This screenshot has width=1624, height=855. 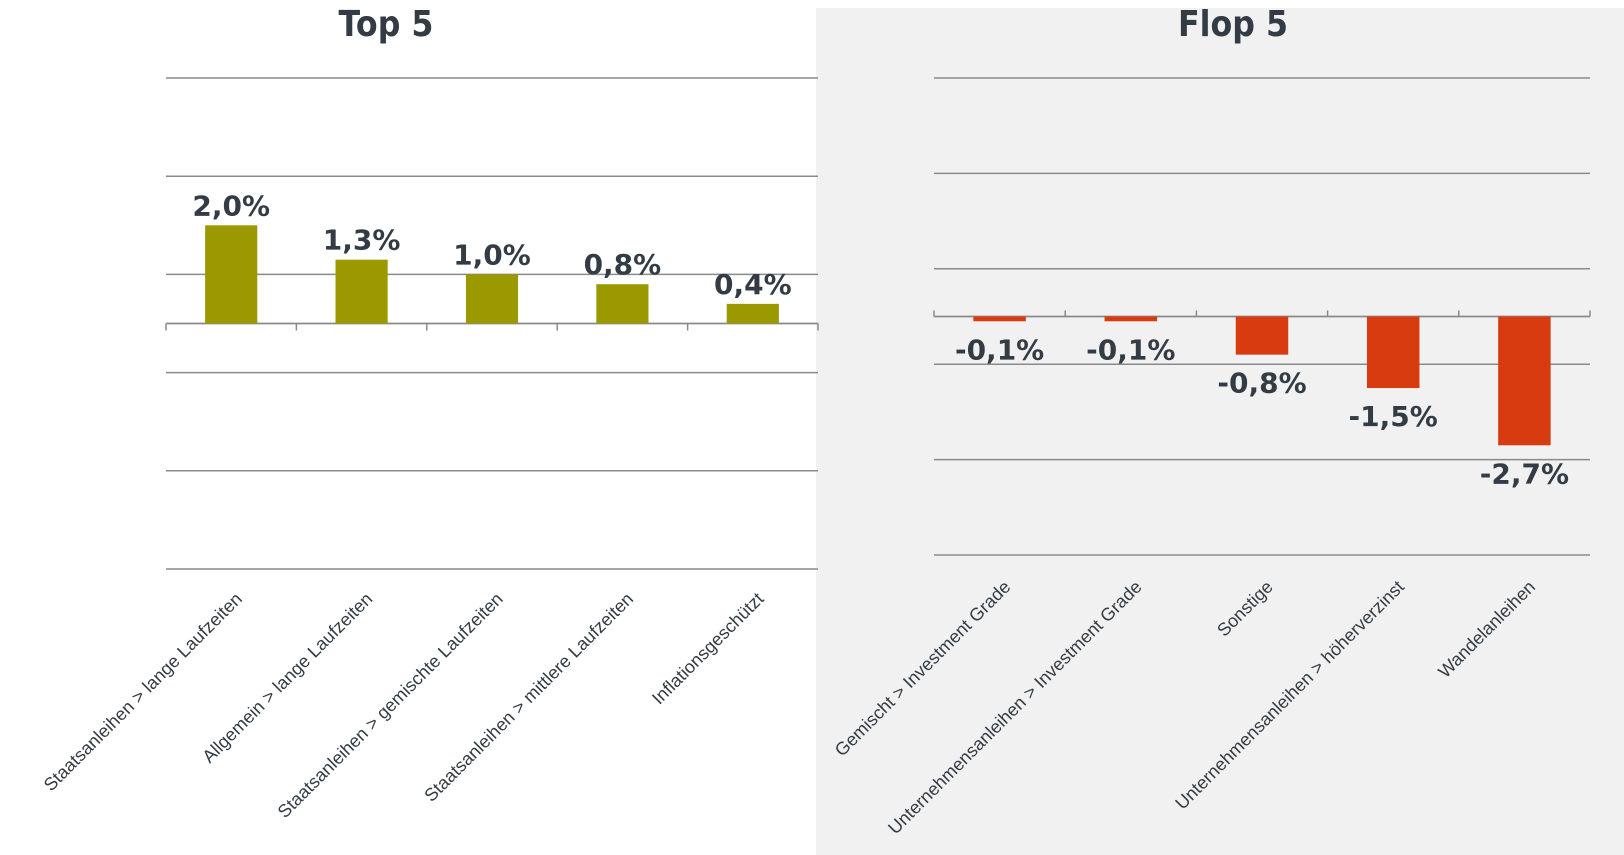 I want to click on flop5-chart-title: Flop 5, so click(x=1232, y=24).